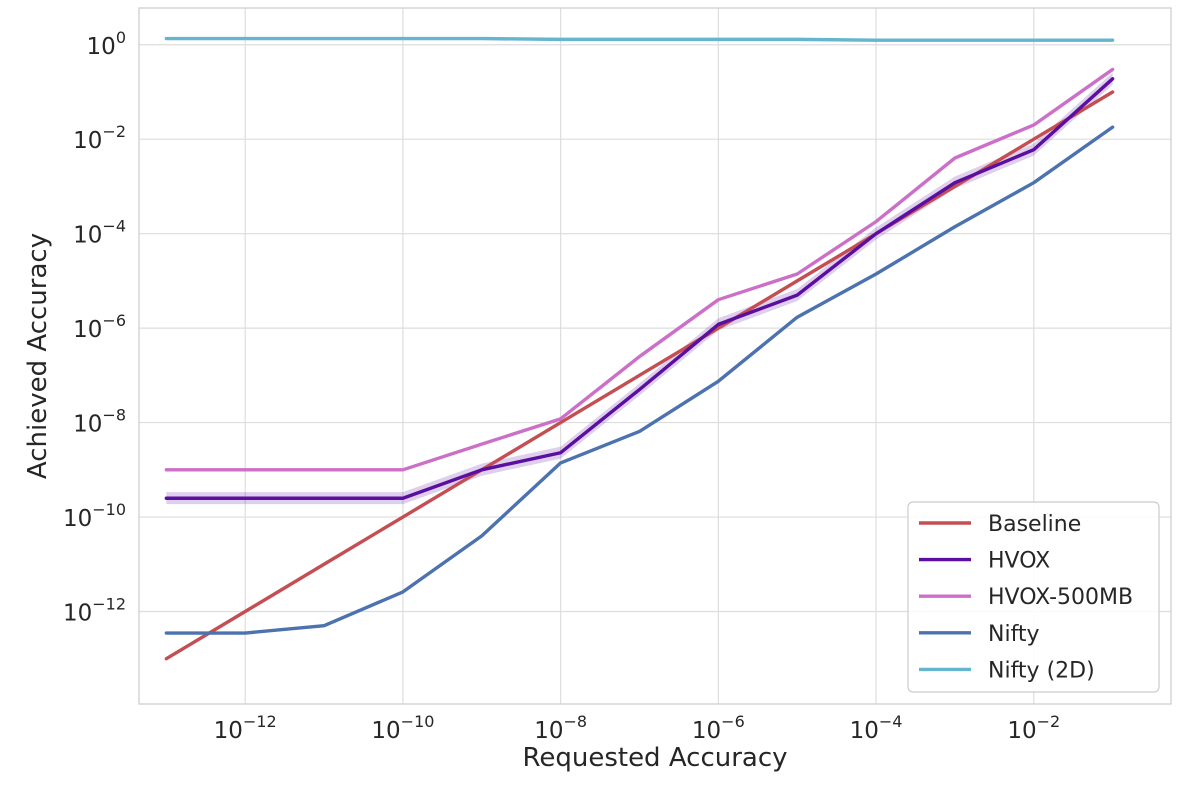 This screenshot has height=800, width=1200. What do you see at coordinates (402, 728) in the screenshot?
I see `x-tick-label: 10⁻¹⁰` at bounding box center [402, 728].